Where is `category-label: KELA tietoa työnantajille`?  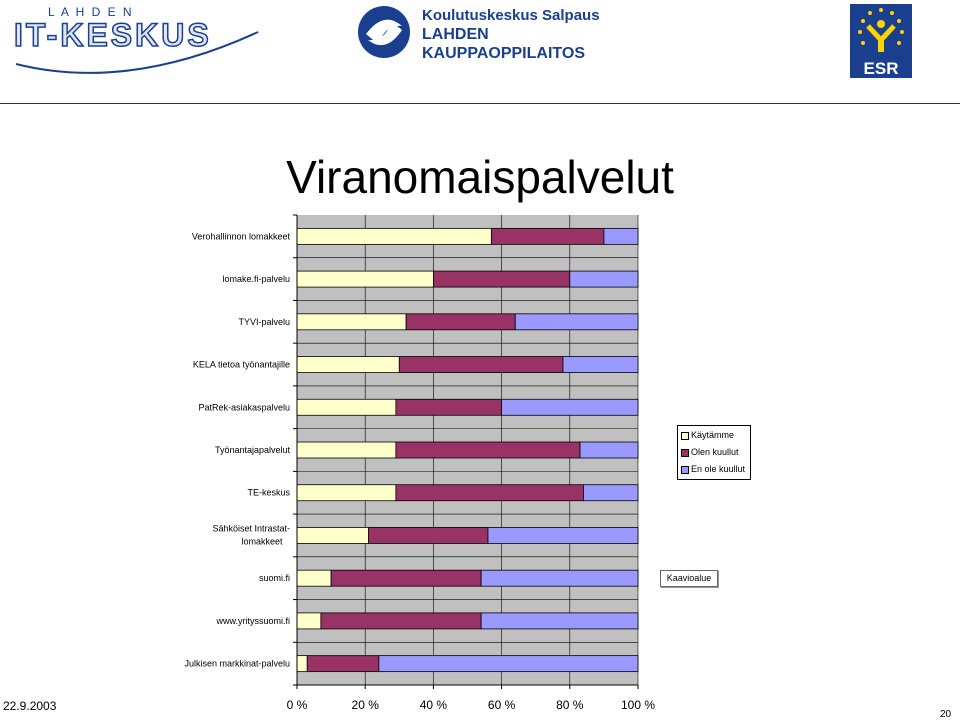 category-label: KELA tietoa työnantajille is located at coordinates (241, 365).